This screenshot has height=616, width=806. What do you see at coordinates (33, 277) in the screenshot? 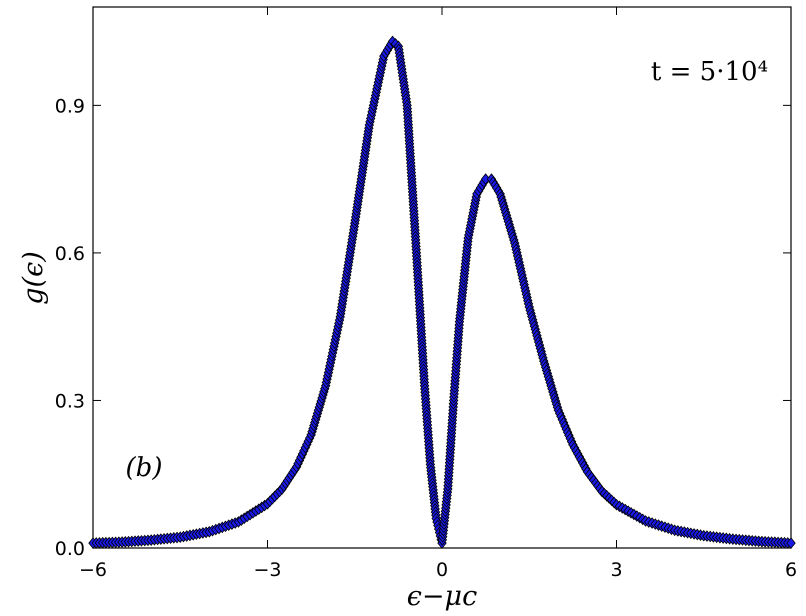
I see `y-axis-label: g(ϵ)` at bounding box center [33, 277].